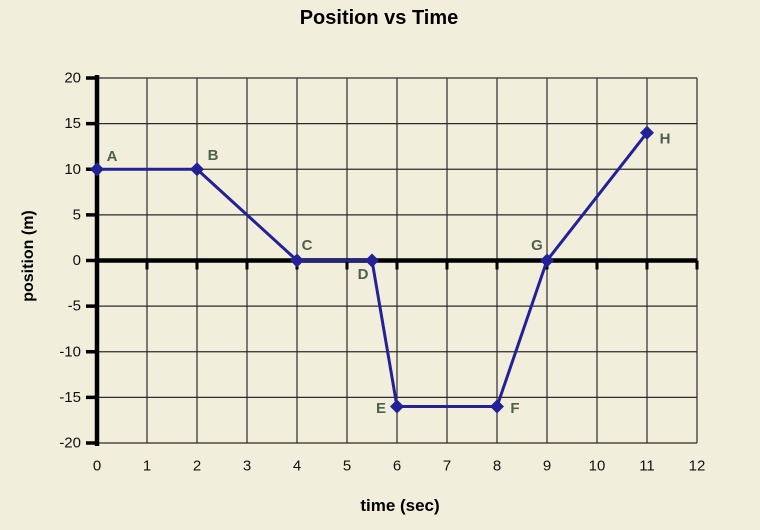 This screenshot has height=530, width=760. Describe the element at coordinates (347, 466) in the screenshot. I see `x-tick-label: 5` at that location.